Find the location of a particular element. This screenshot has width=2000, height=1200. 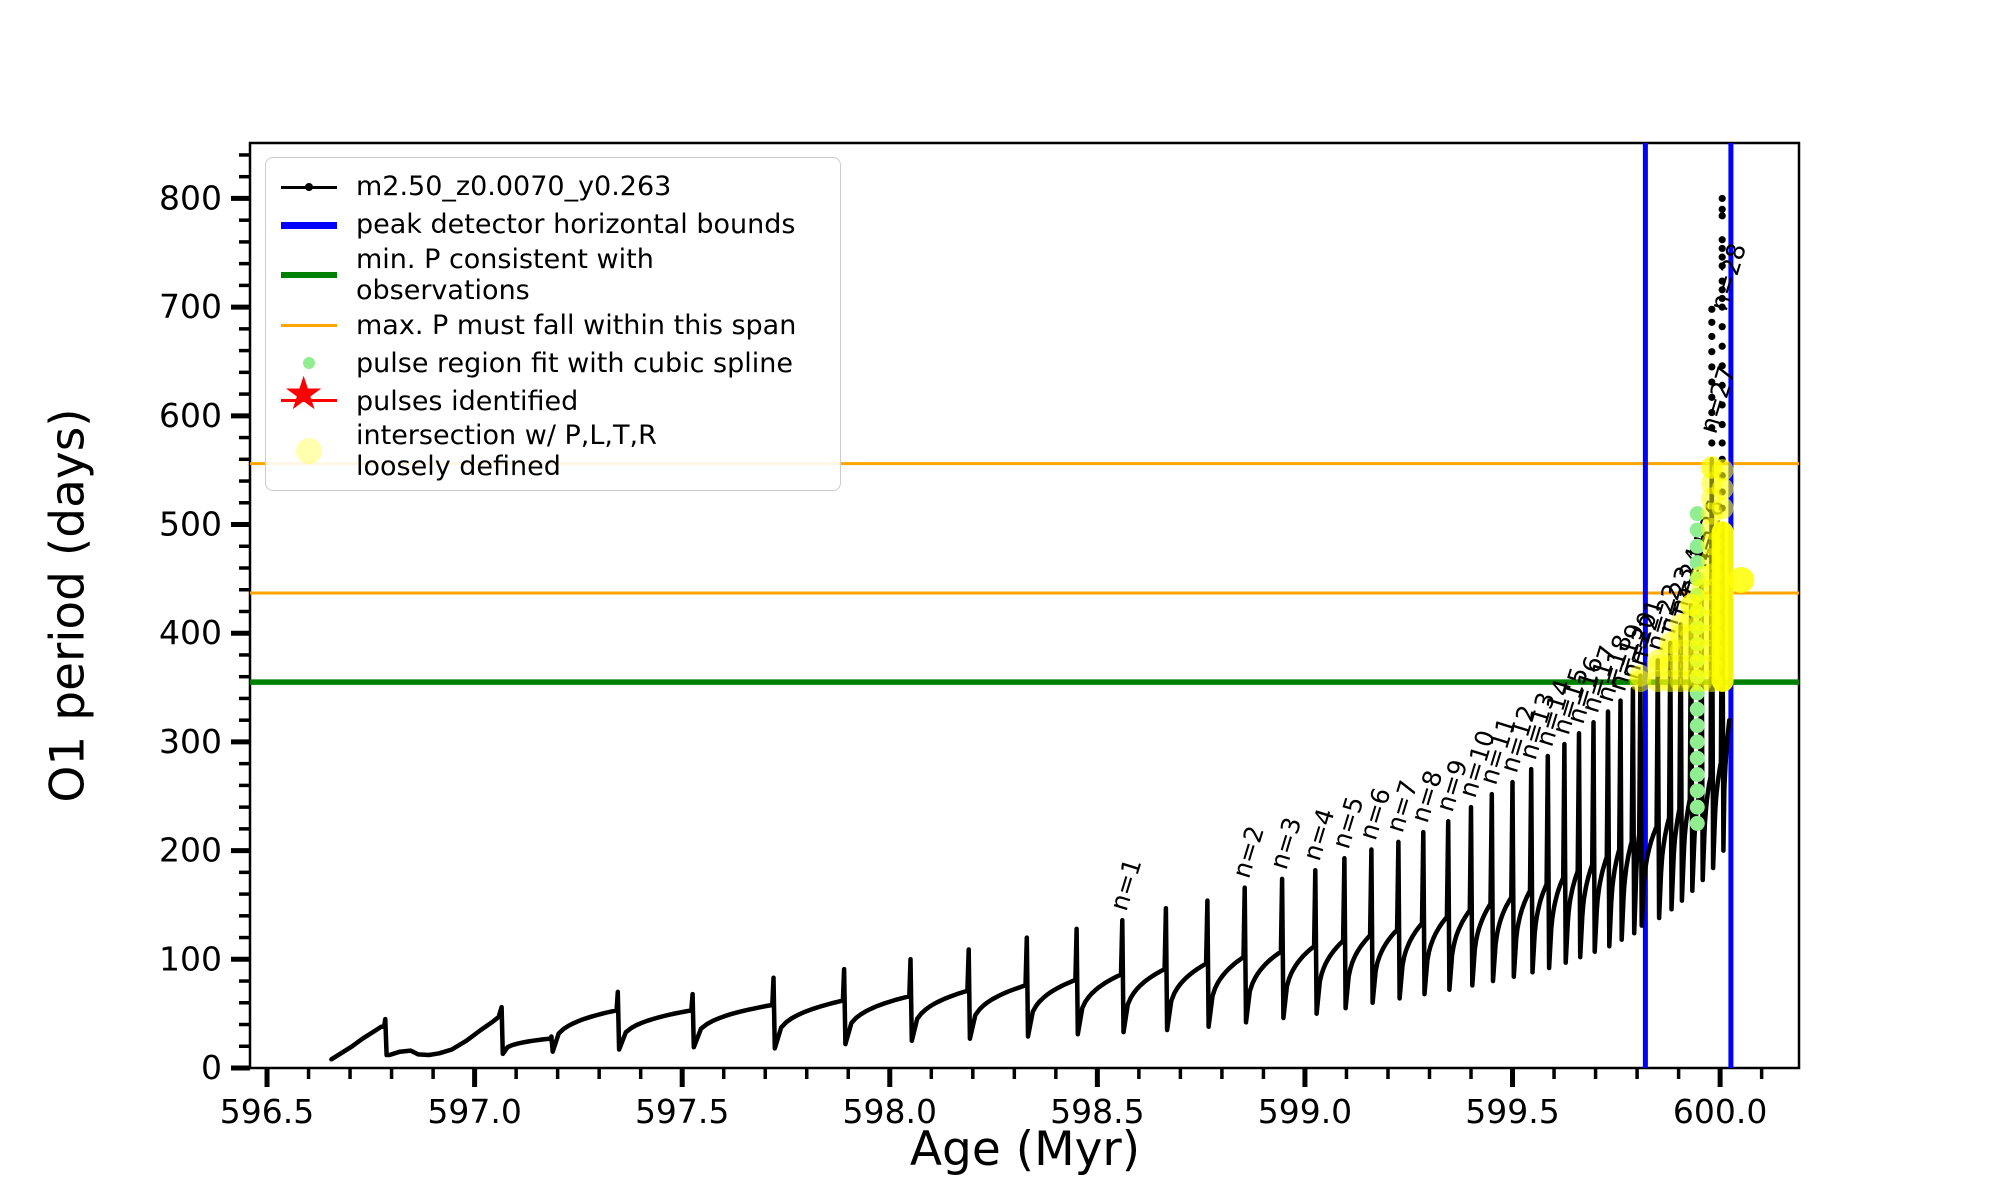

x-tick-label: 598.0 is located at coordinates (890, 1111).